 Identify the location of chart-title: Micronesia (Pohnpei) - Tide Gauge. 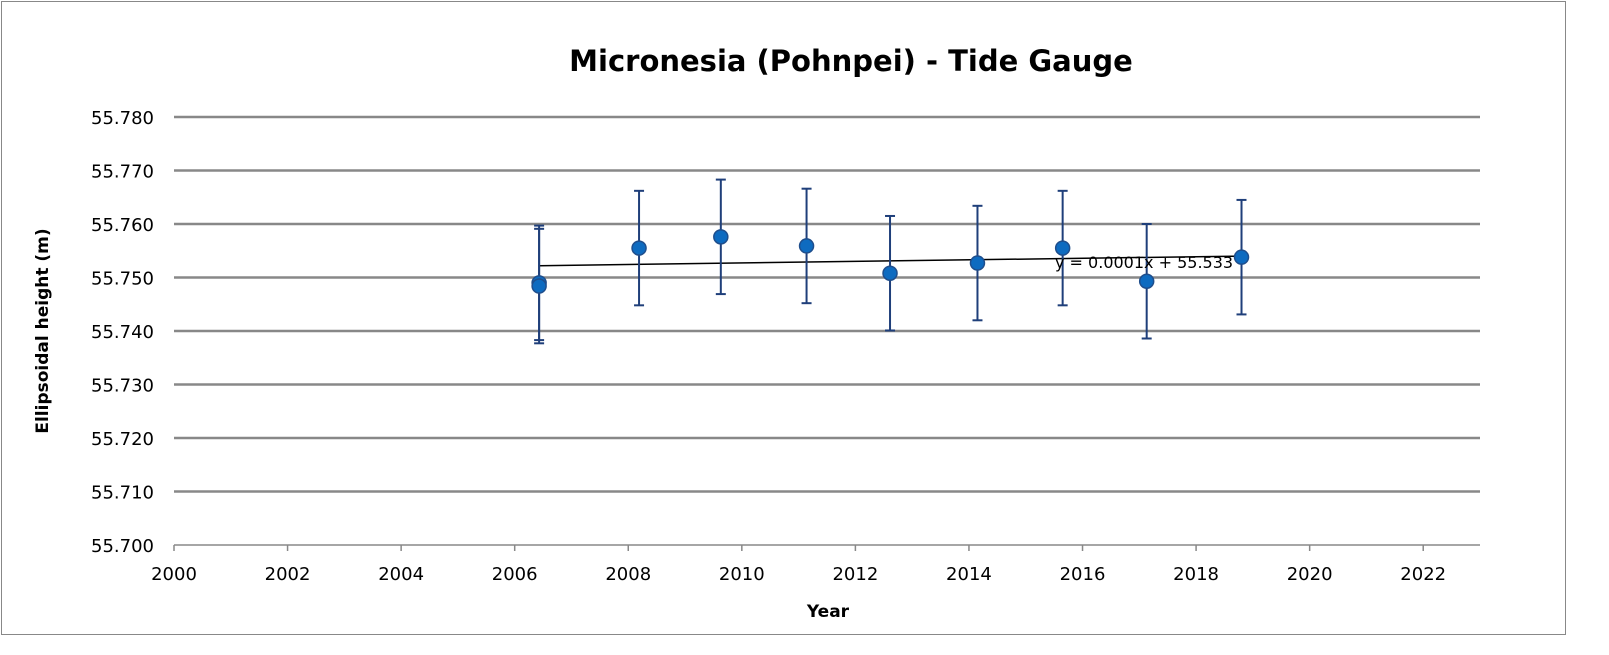
(851, 61).